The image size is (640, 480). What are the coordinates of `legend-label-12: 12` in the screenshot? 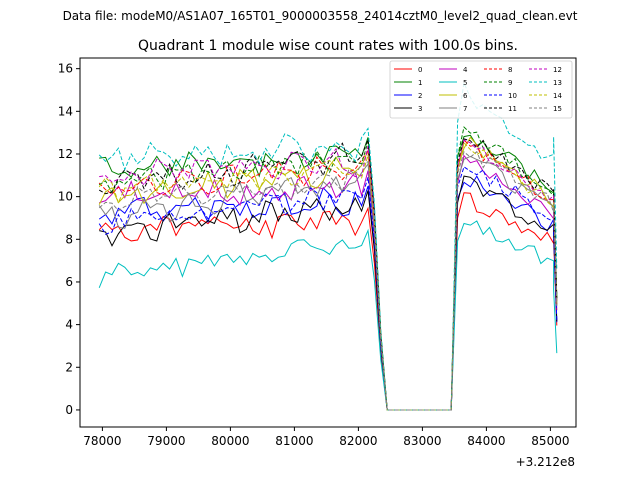 It's located at (557, 70).